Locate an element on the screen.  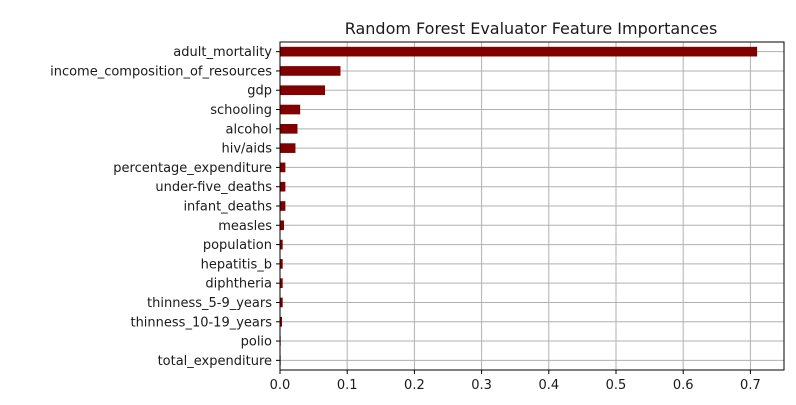
bar-thinness-10-19-years is located at coordinates (281, 321).